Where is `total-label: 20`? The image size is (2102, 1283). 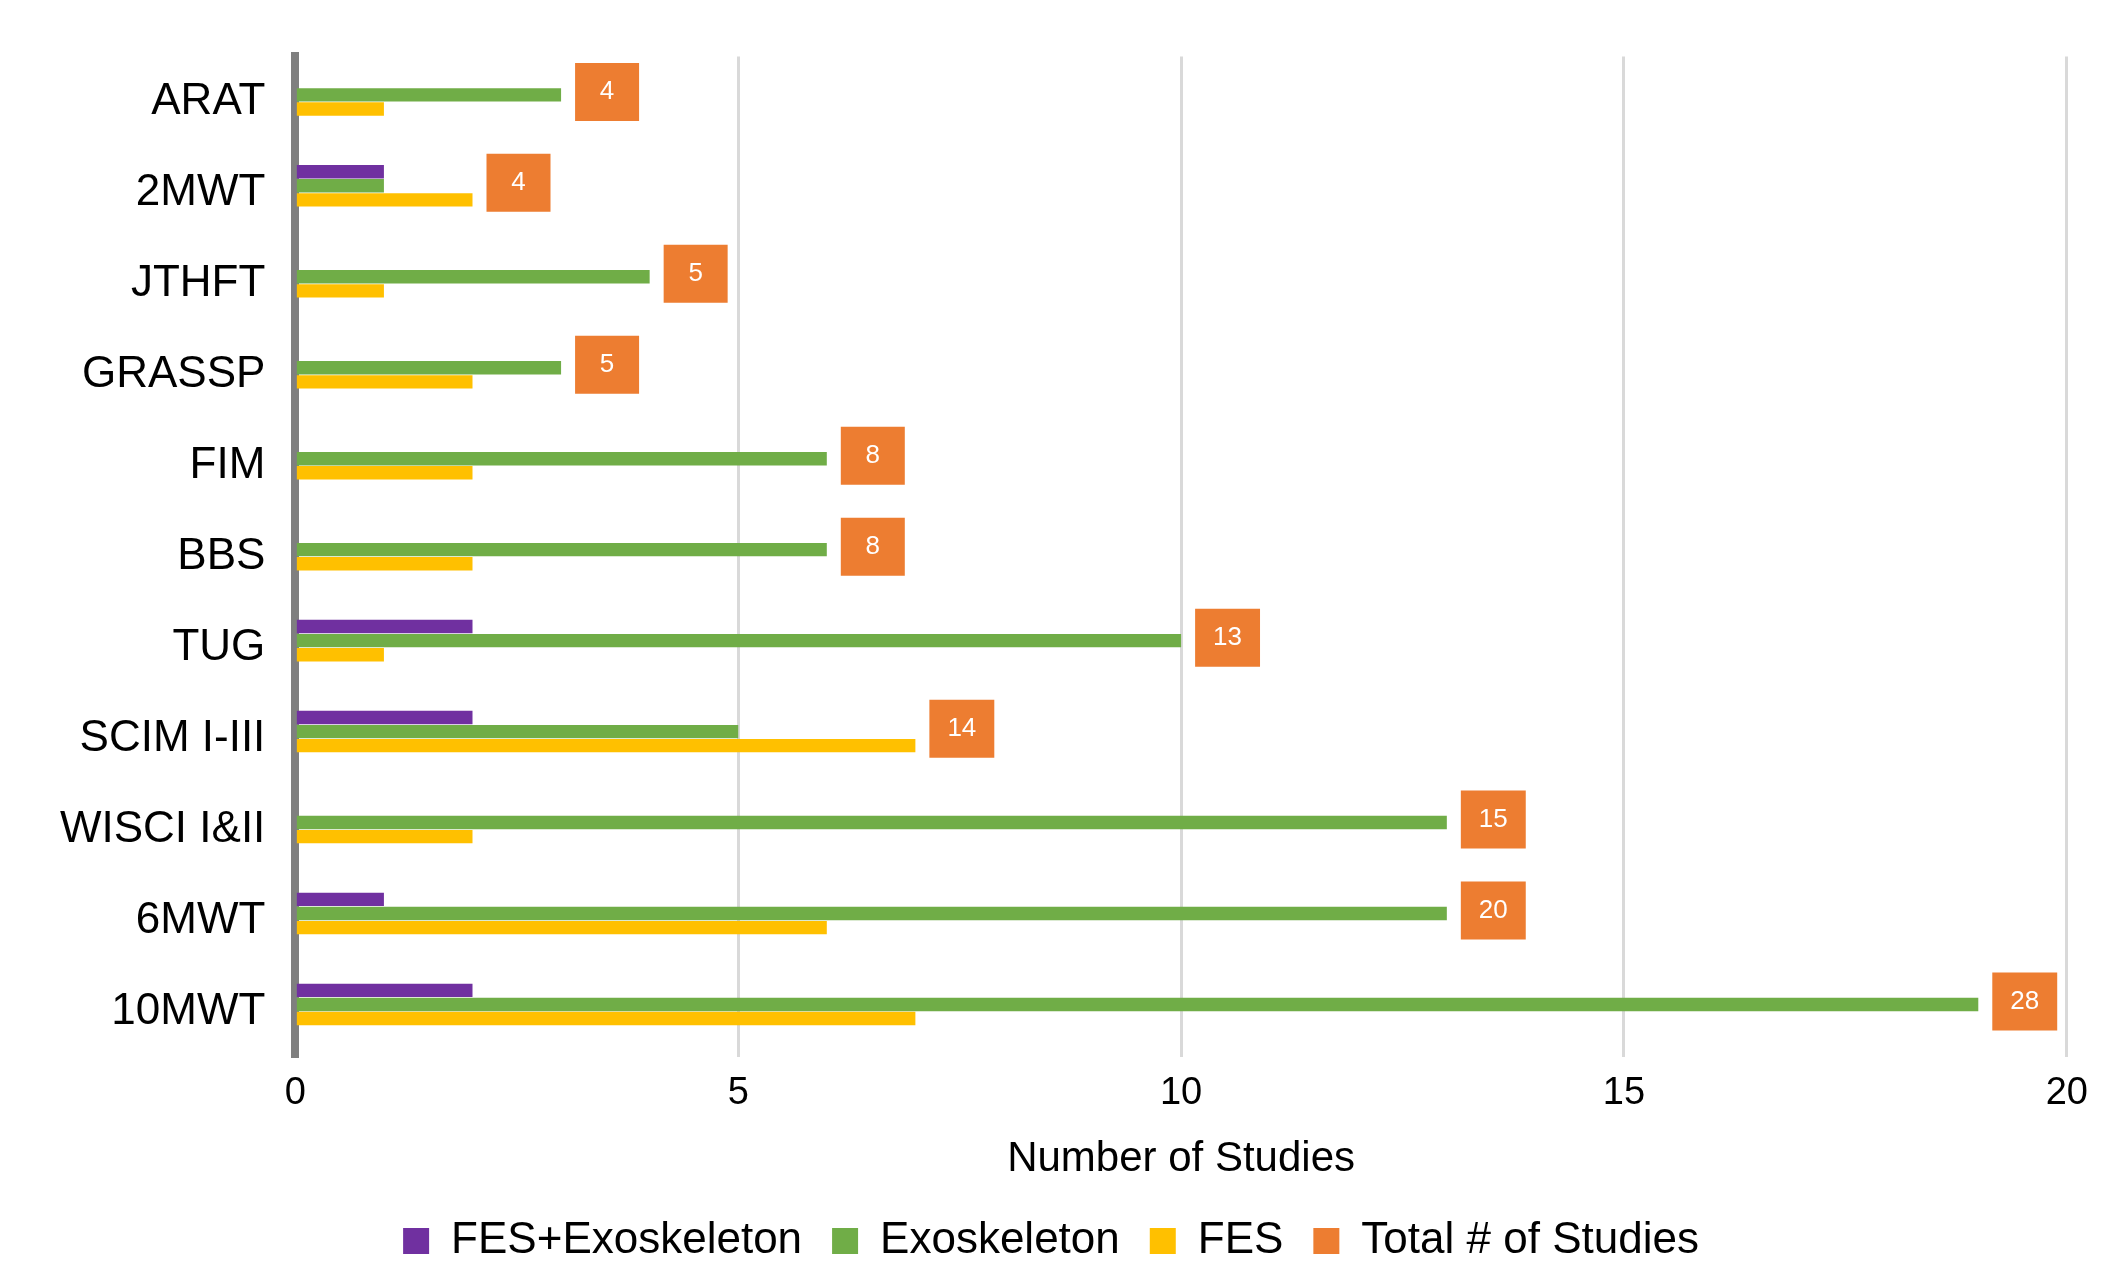 total-label: 20 is located at coordinates (1493, 908).